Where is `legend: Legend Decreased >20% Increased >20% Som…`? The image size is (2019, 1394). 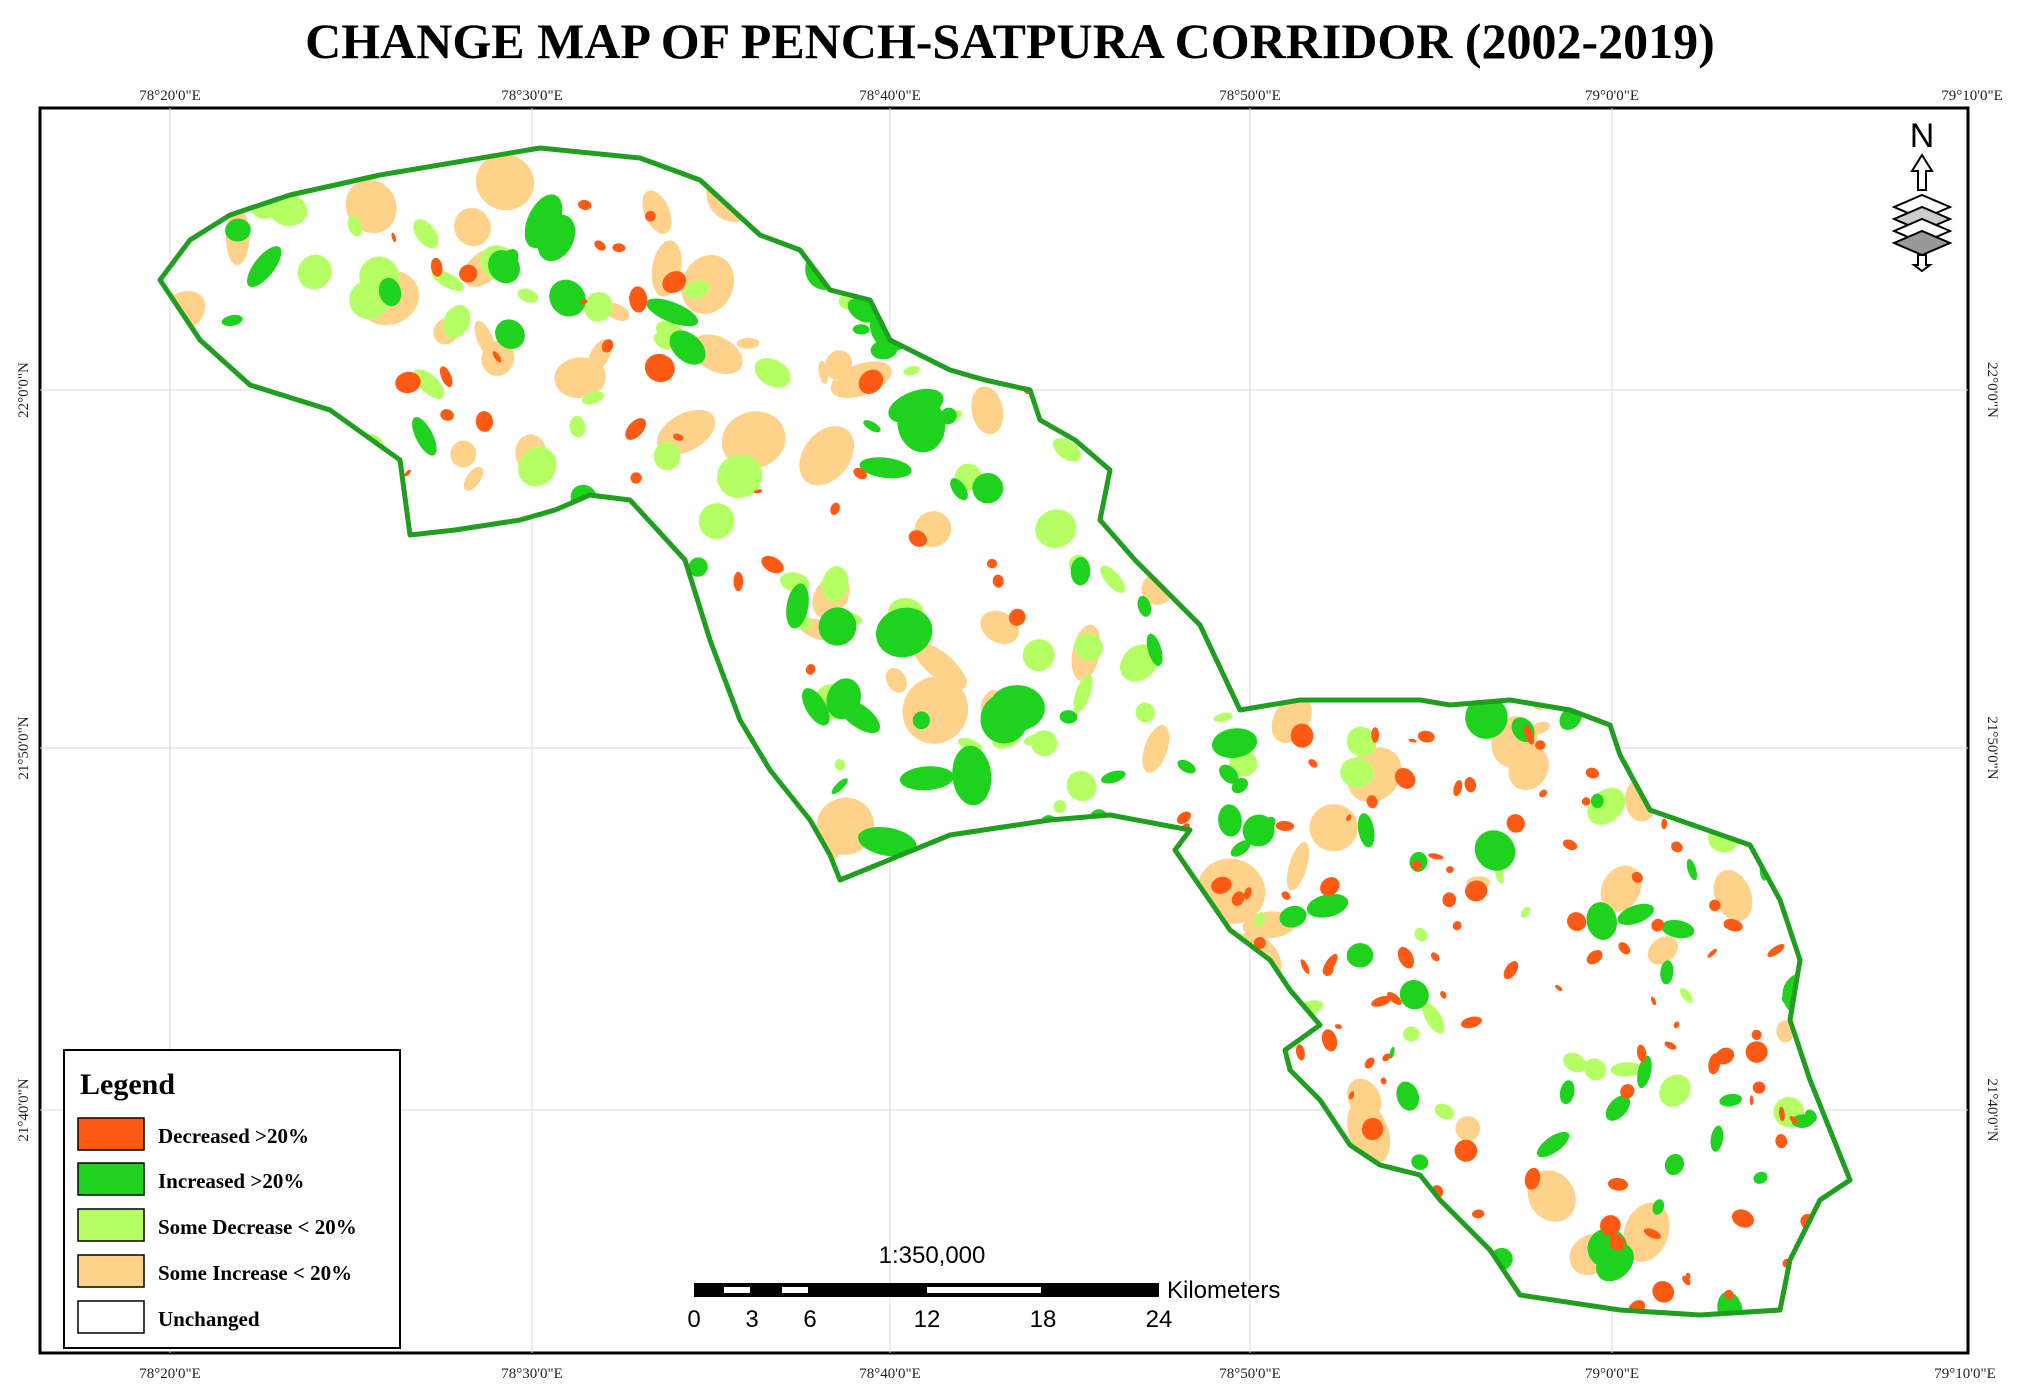 legend: Legend Decreased >20% Increased >20% Som… is located at coordinates (232, 1199).